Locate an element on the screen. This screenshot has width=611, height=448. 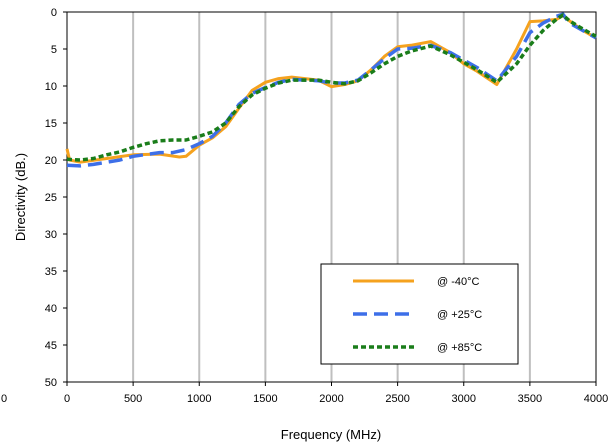
x-axis-title: Frequency (MHz) is located at coordinates (331, 434).